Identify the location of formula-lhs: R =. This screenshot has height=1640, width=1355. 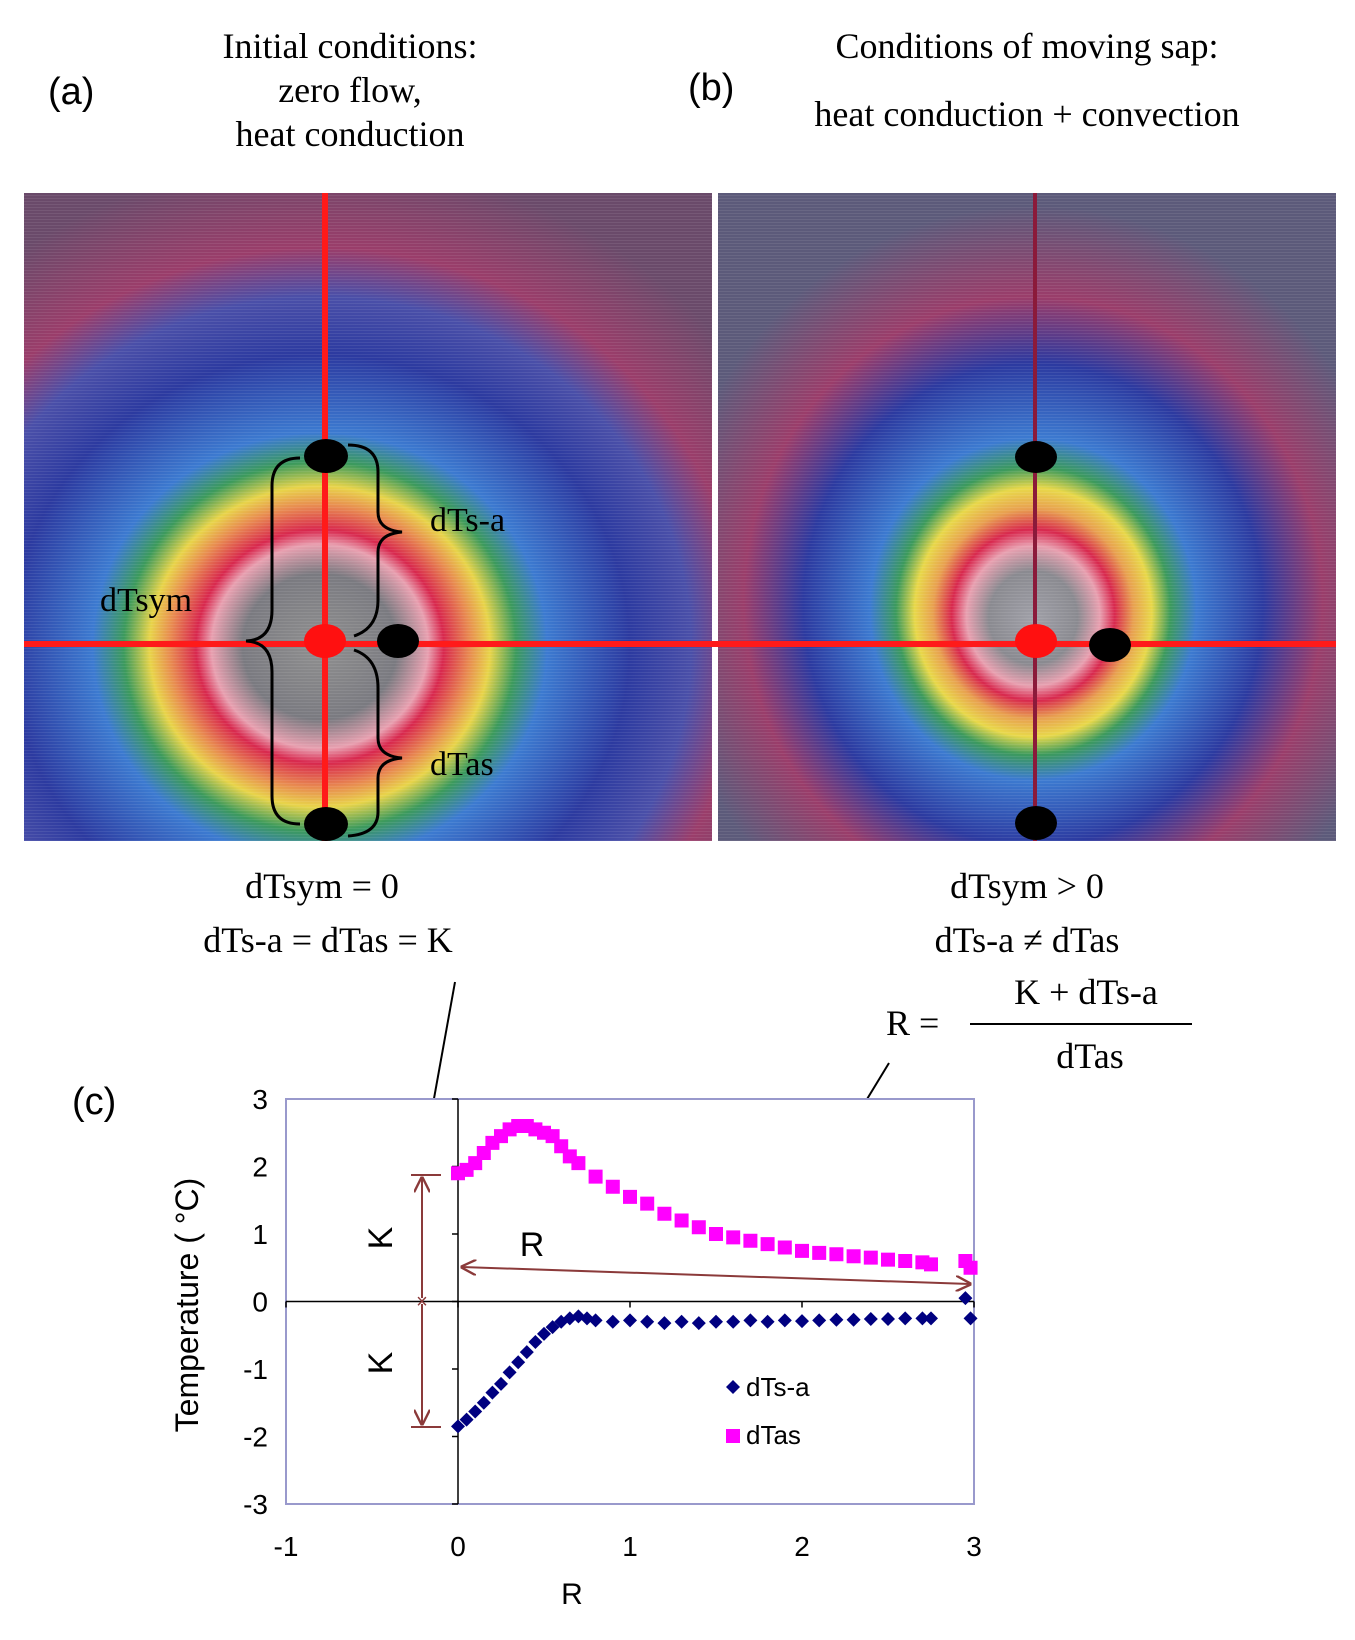
(912, 1023).